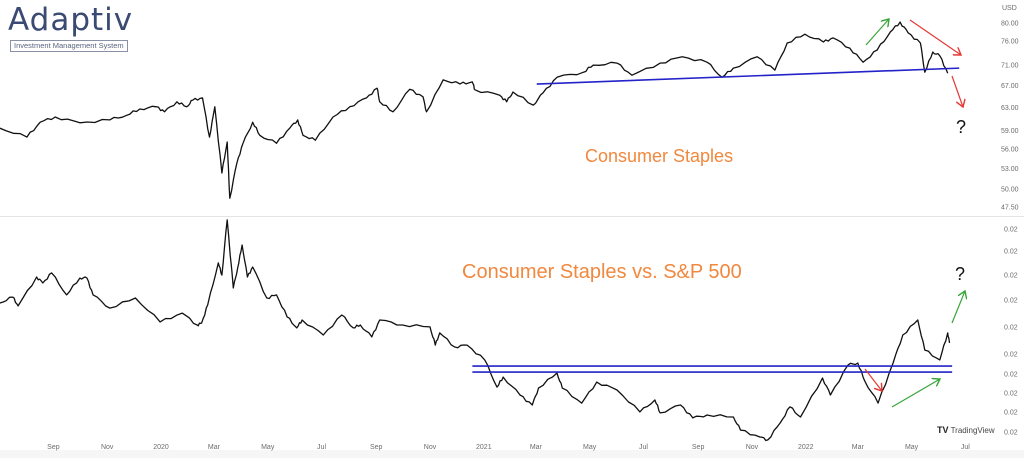 The height and width of the screenshot is (458, 1024). What do you see at coordinates (1010, 189) in the screenshot?
I see `y-tick-label: 50.00` at bounding box center [1010, 189].